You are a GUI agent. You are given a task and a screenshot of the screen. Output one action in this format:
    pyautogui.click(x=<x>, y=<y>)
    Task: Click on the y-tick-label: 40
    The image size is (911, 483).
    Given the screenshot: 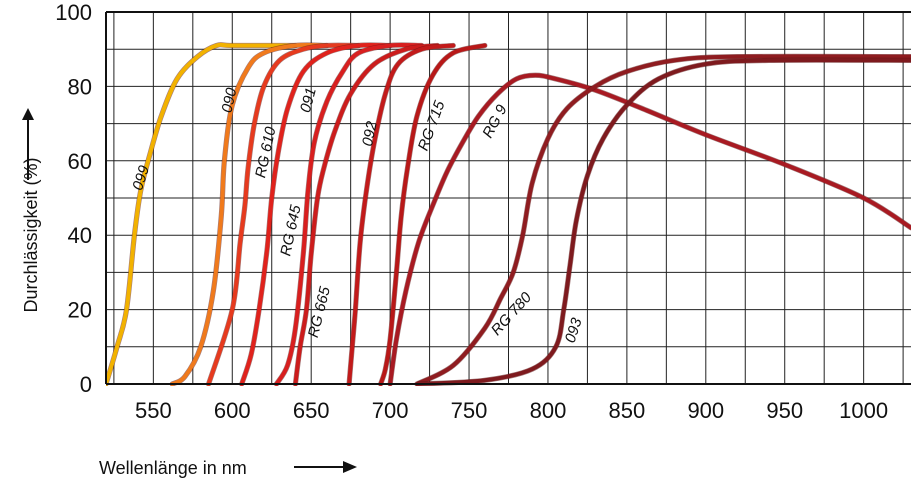 What is the action you would take?
    pyautogui.click(x=80, y=235)
    